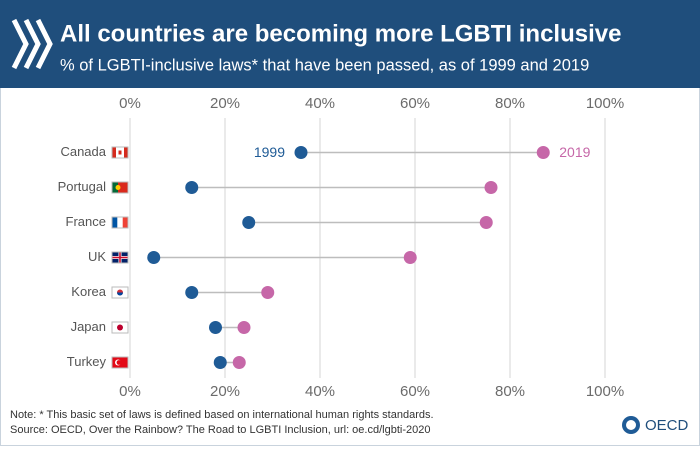  Describe the element at coordinates (631, 425) in the screenshot. I see `logo-mark-inner` at that location.